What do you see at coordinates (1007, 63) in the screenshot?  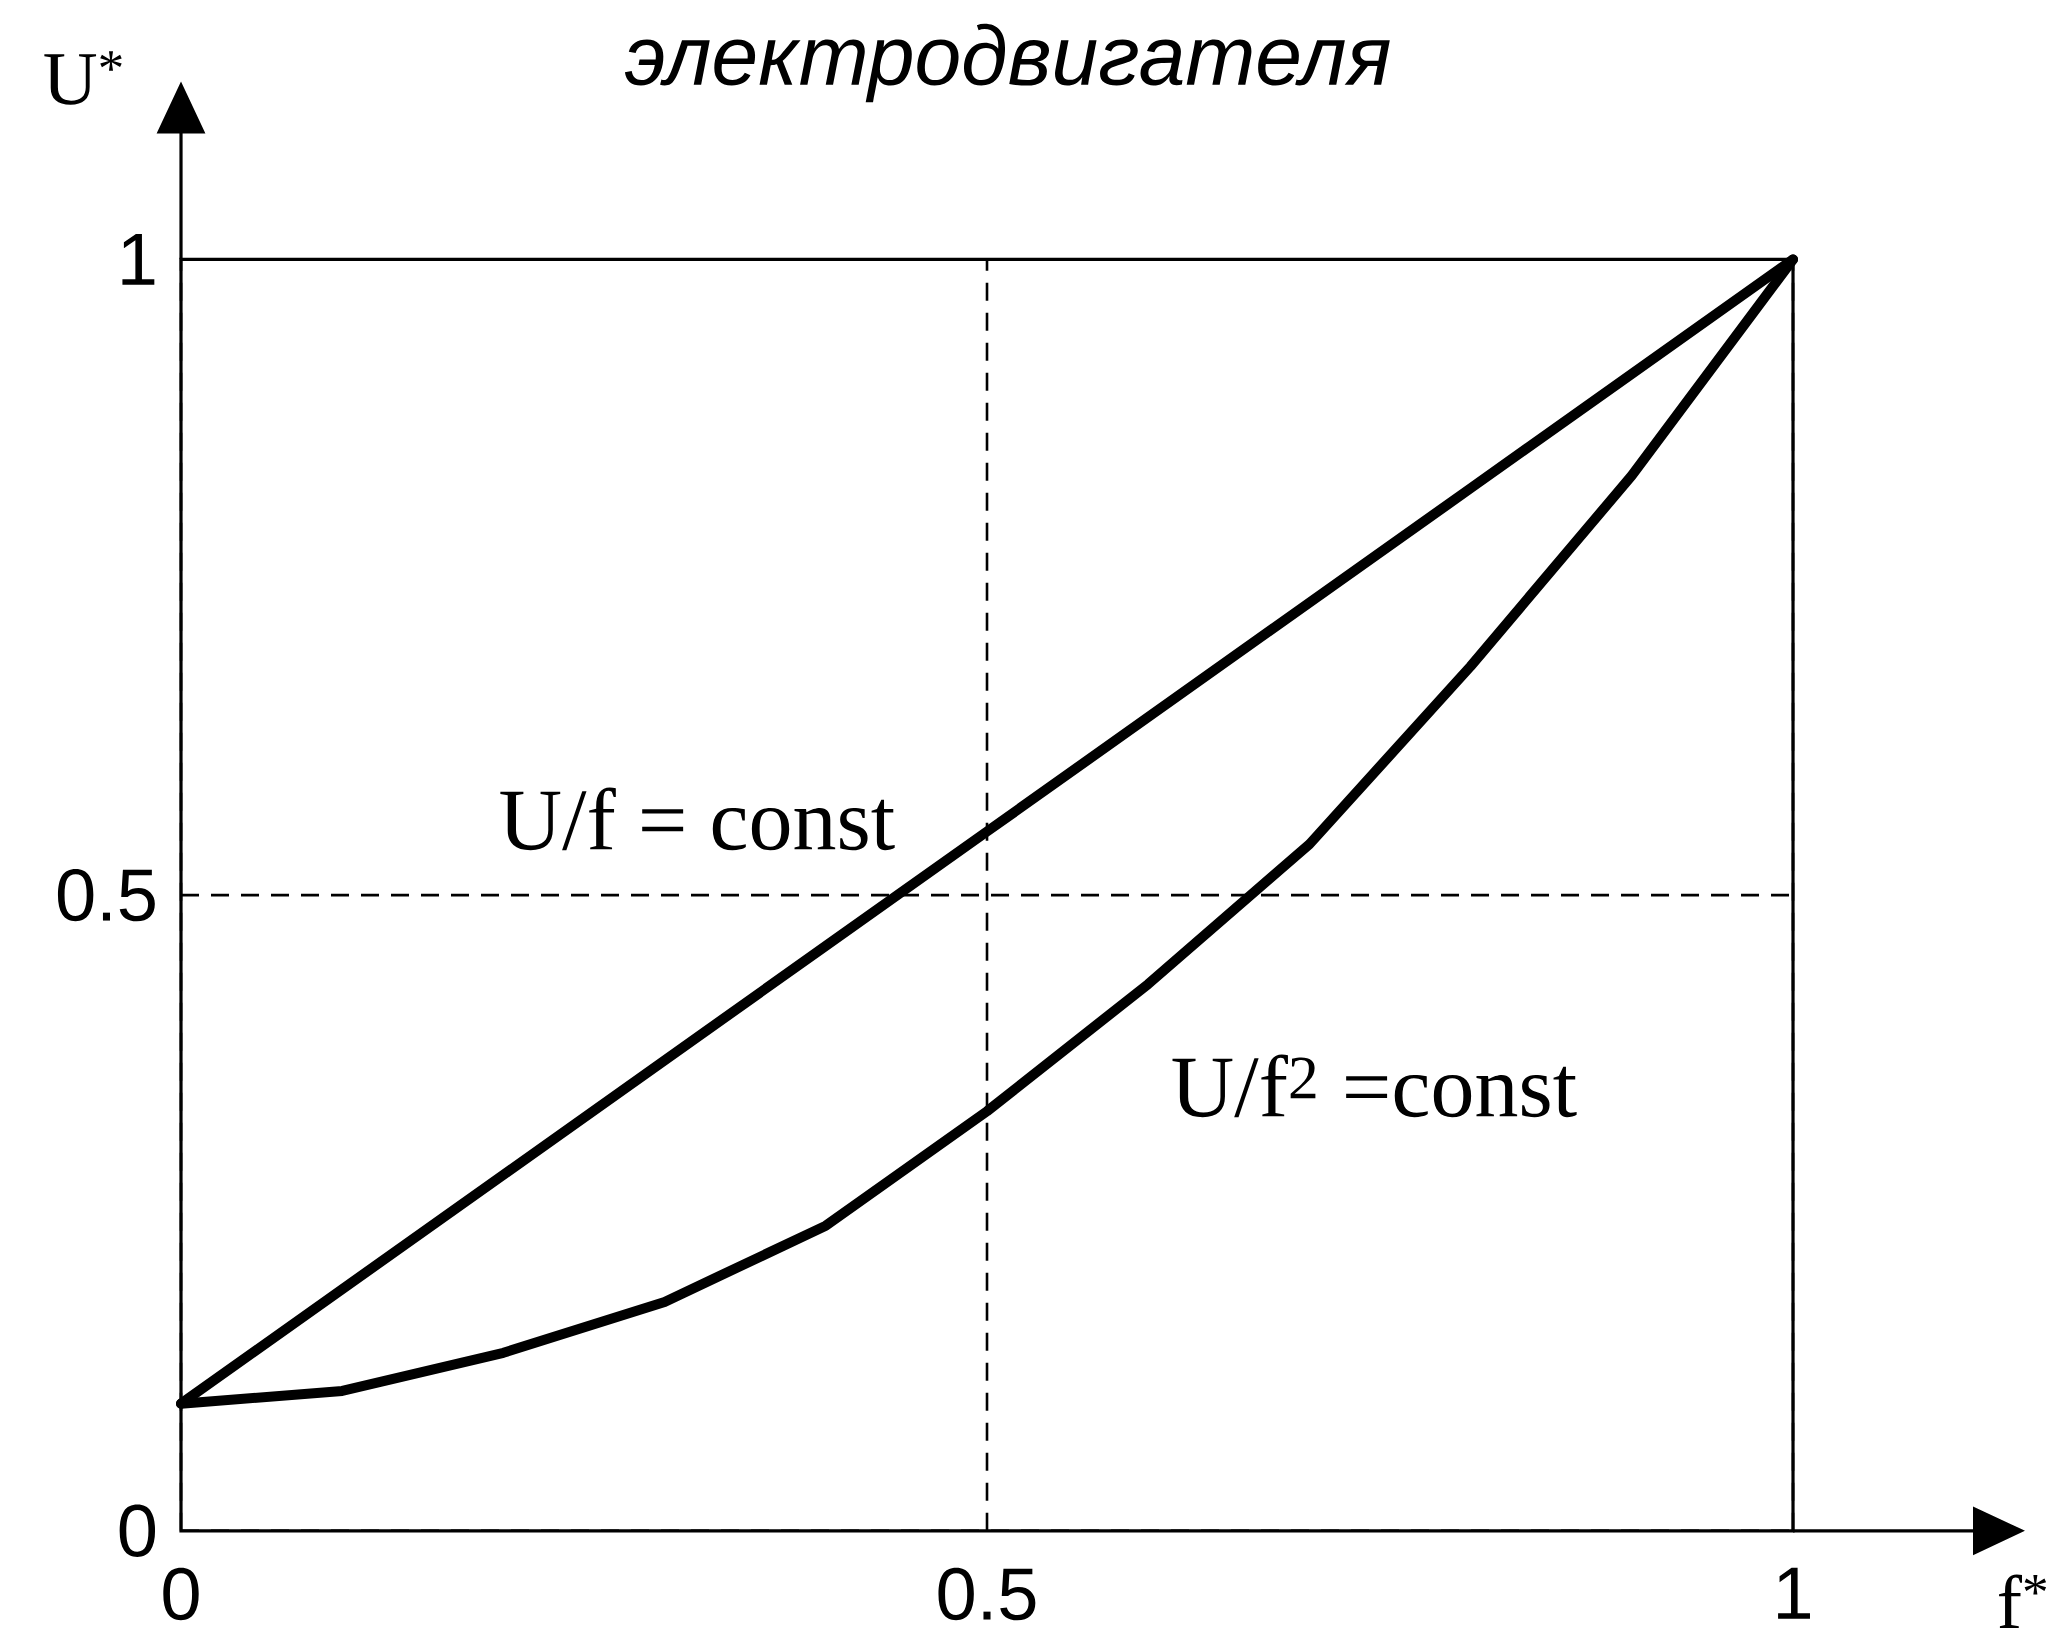 I see `chart-title: электродвигателя` at bounding box center [1007, 63].